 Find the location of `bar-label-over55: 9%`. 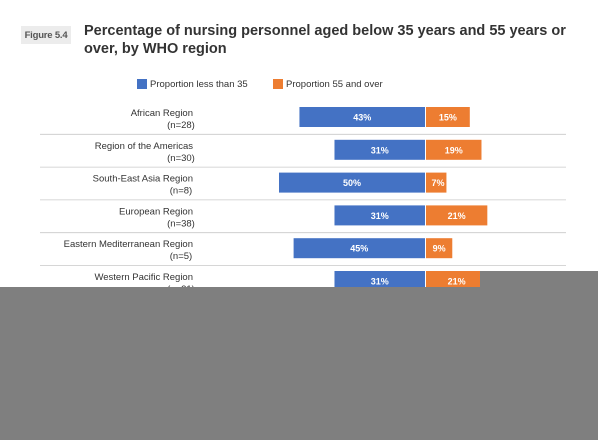

bar-label-over55: 9% is located at coordinates (439, 249).